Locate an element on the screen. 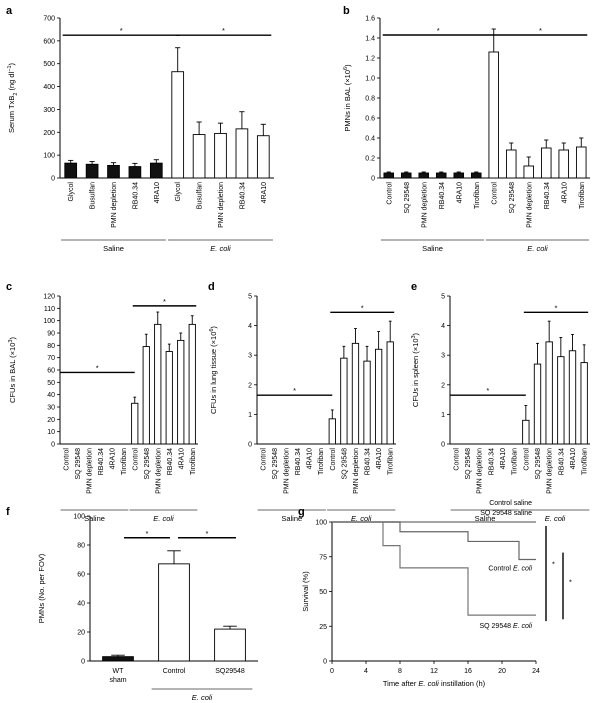 The image size is (600, 703). y-tick-label: 30 is located at coordinates (51, 408).